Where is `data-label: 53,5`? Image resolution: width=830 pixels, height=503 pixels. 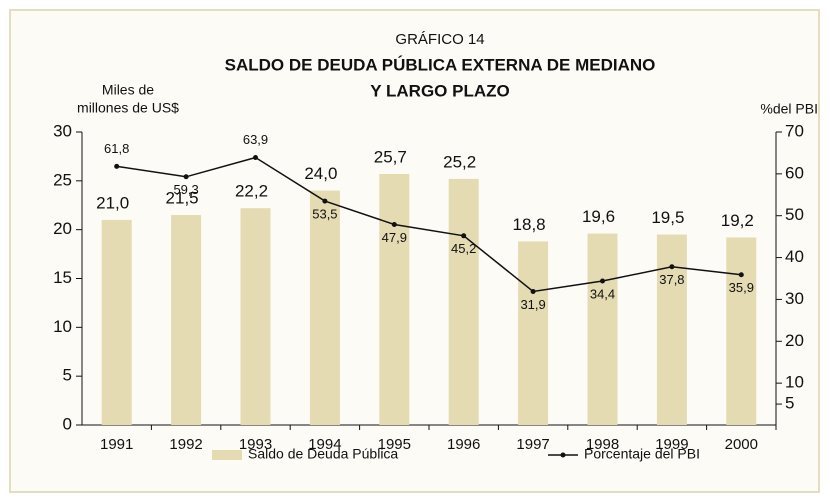 data-label: 53,5 is located at coordinates (324, 214).